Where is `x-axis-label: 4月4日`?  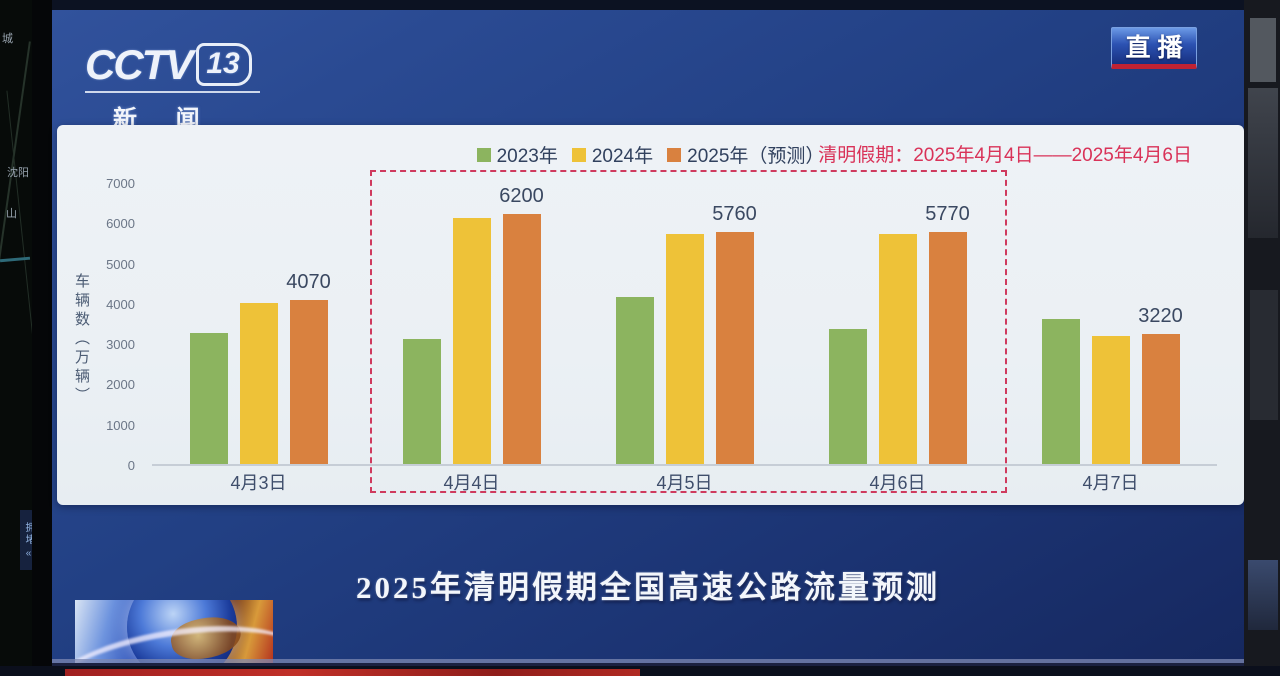 x-axis-label: 4月4日 is located at coordinates (471, 483).